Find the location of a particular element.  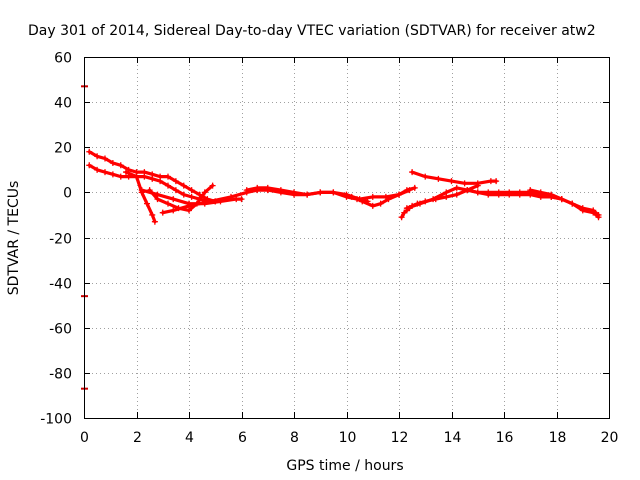

x-tick-label: 10 is located at coordinates (348, 438).